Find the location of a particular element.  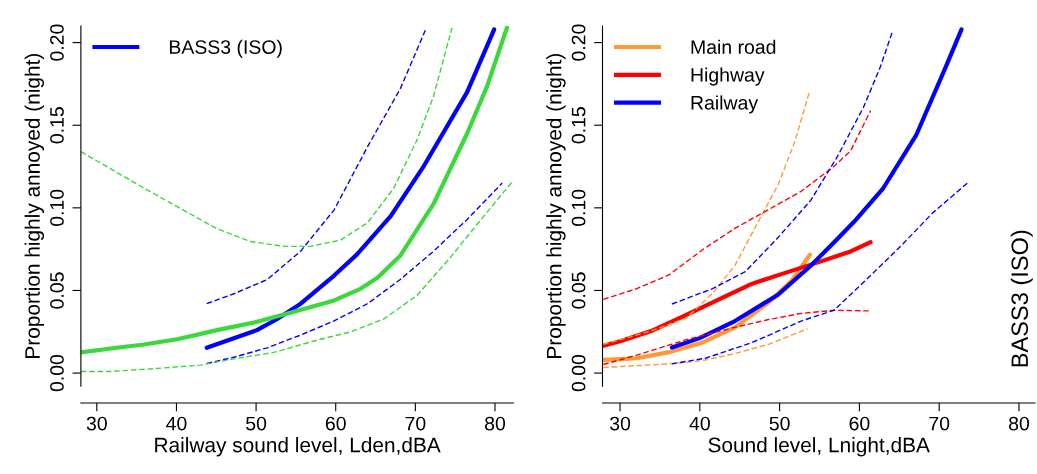

x-axis-title: Railway sound level, Lden,dBA is located at coordinates (298, 447).